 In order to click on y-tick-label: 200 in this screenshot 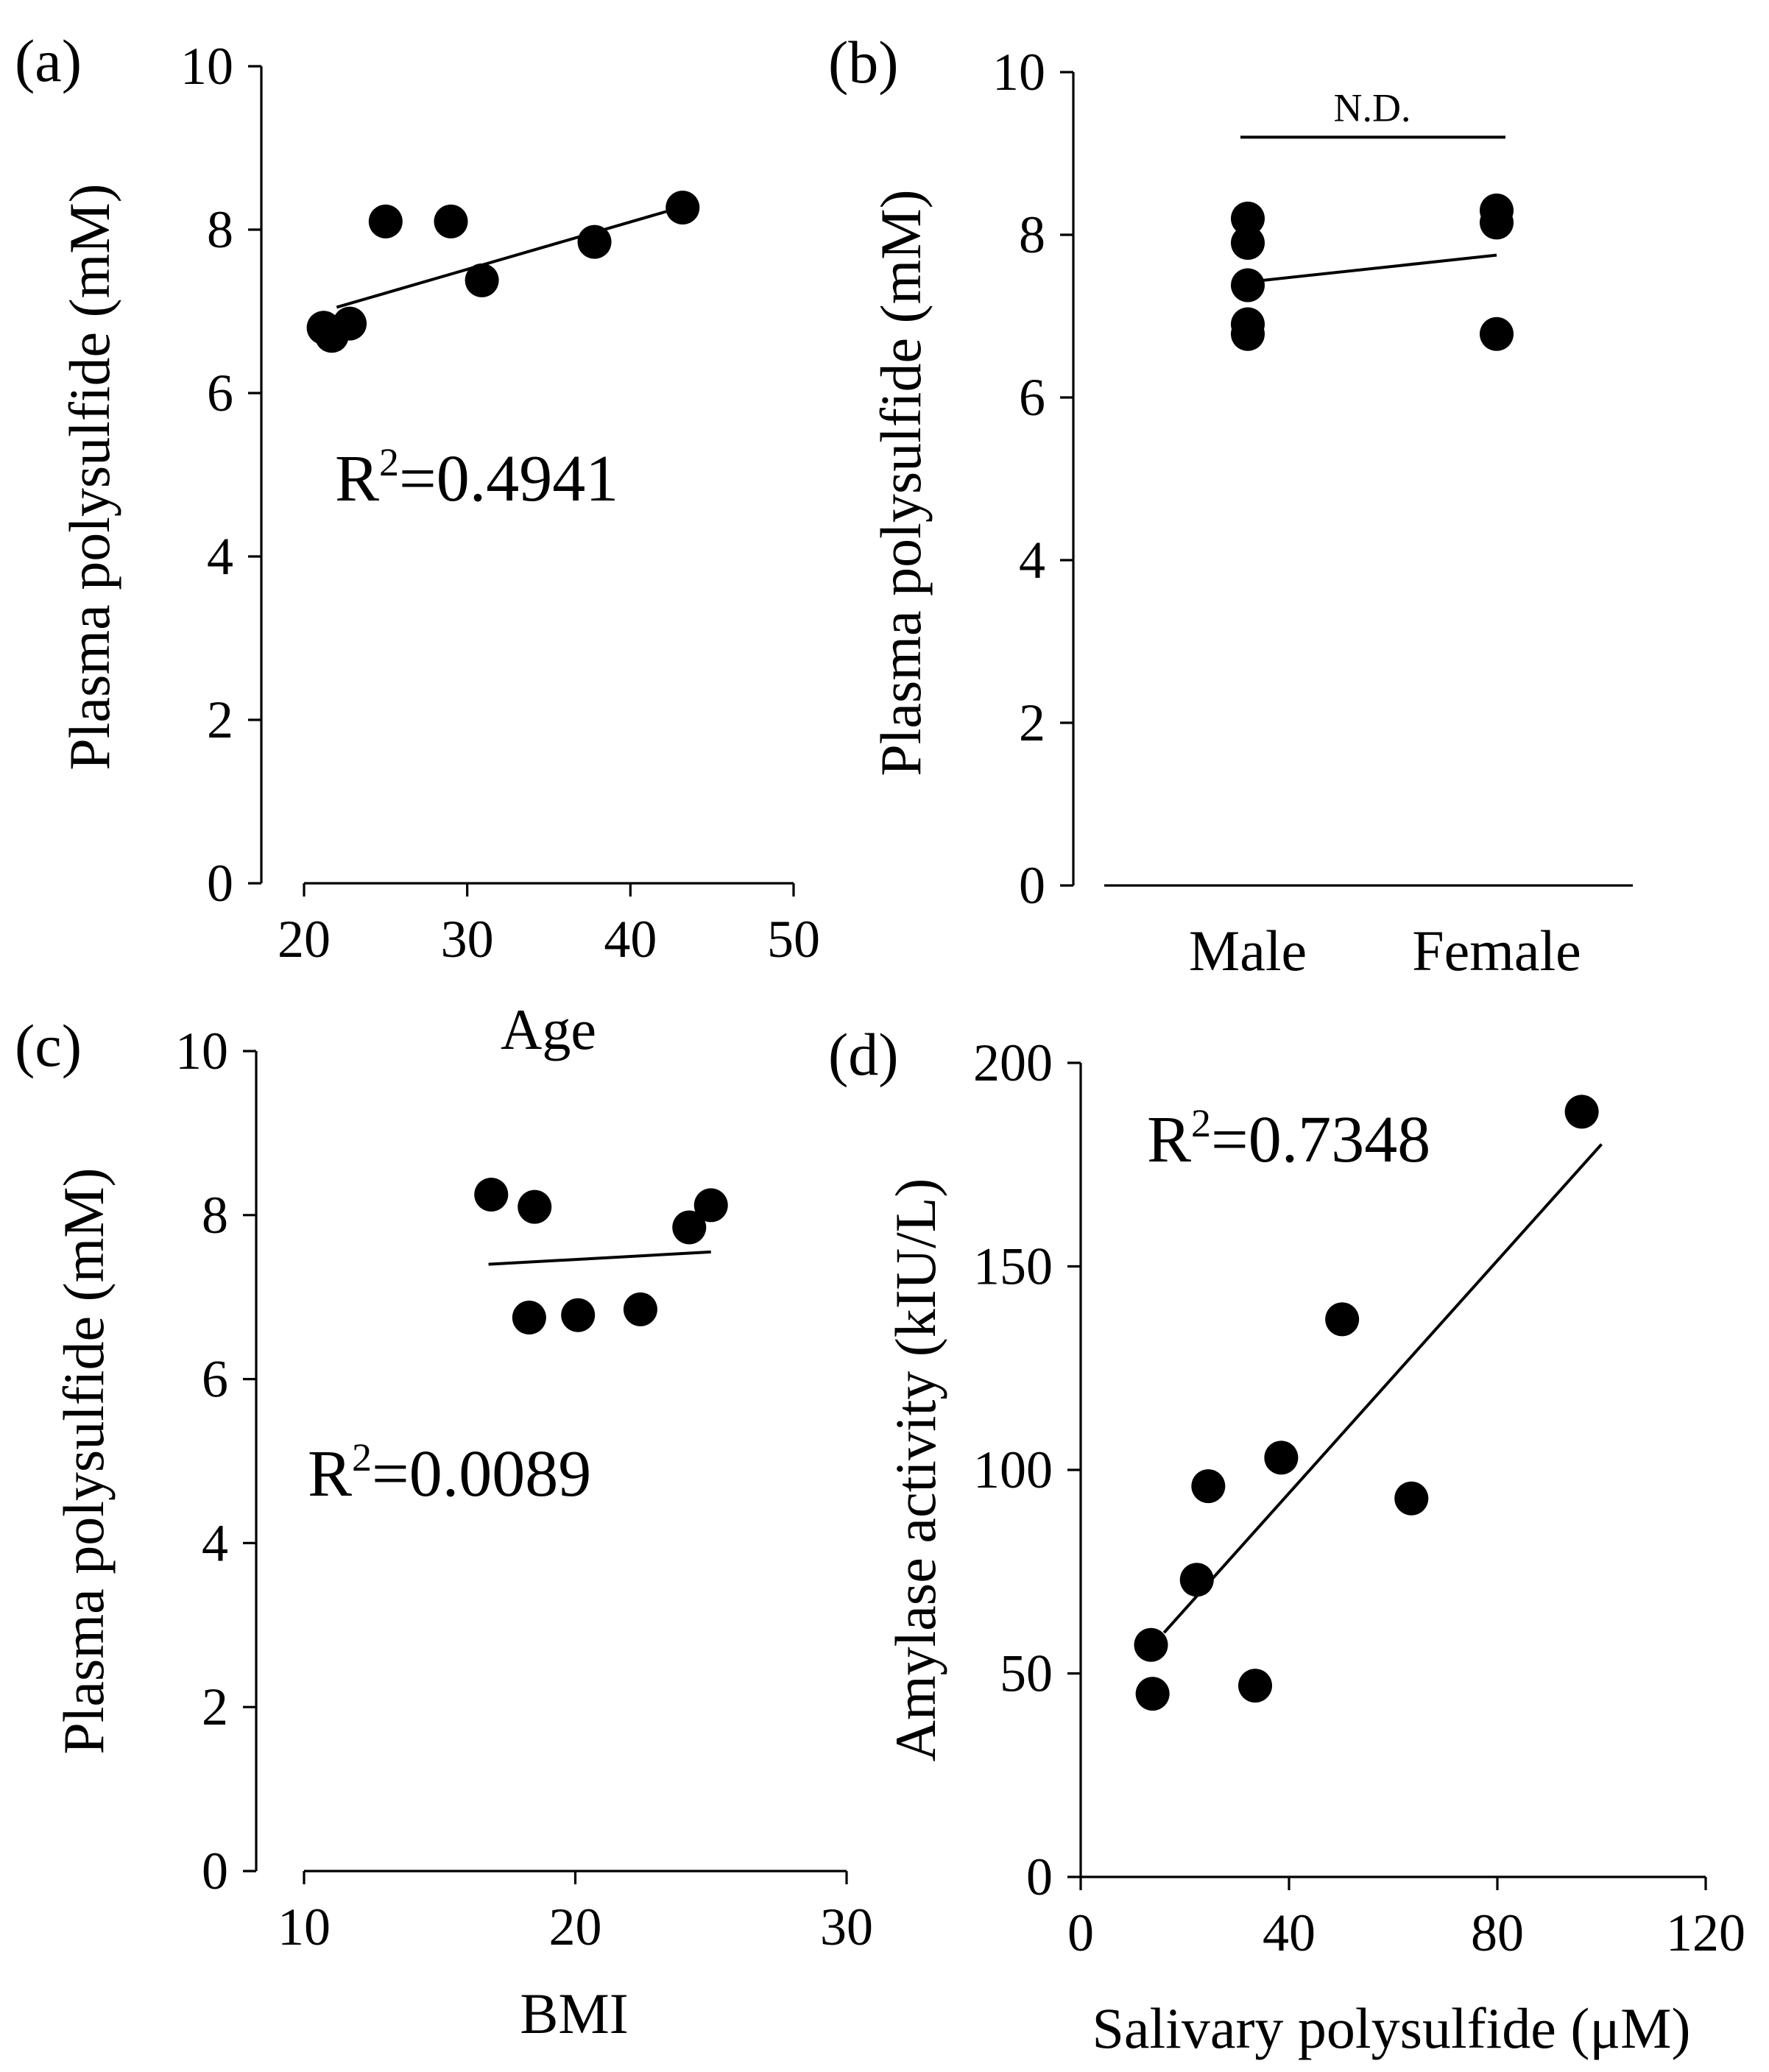, I will do `click(1013, 1063)`.